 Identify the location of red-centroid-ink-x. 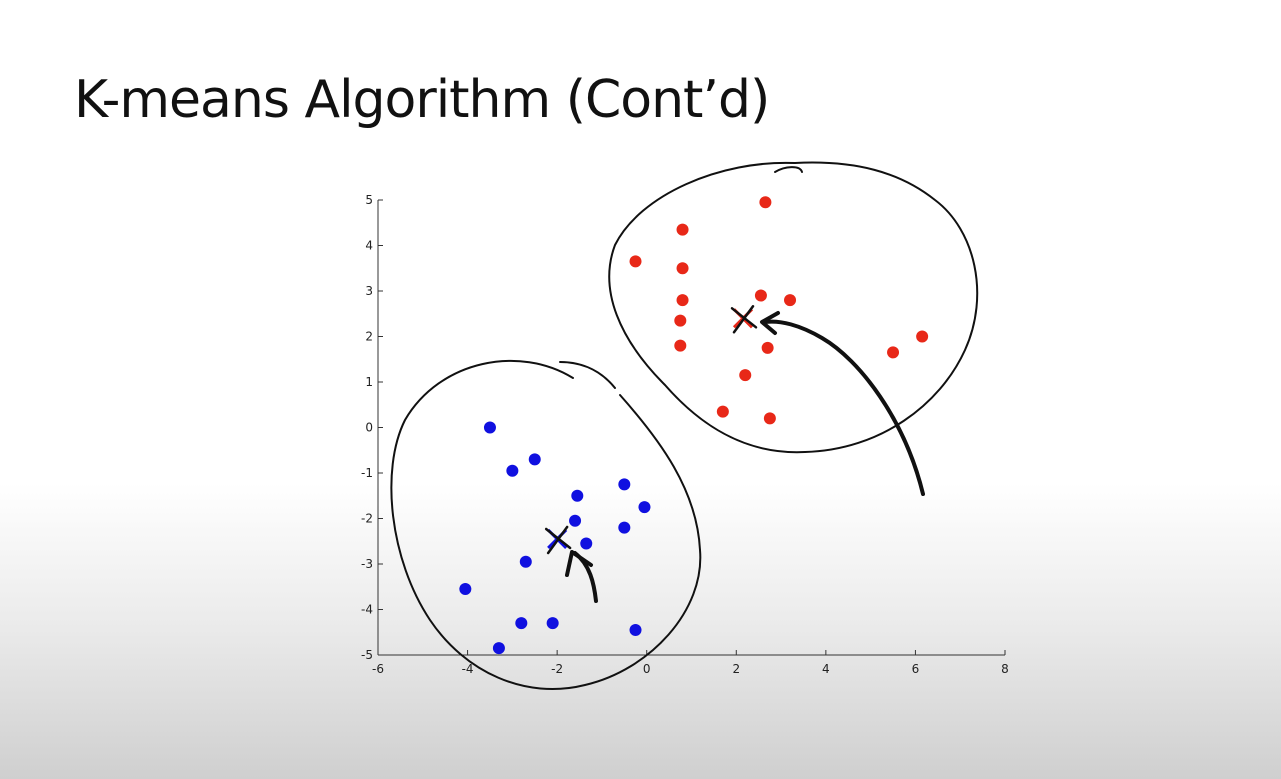
(744, 319).